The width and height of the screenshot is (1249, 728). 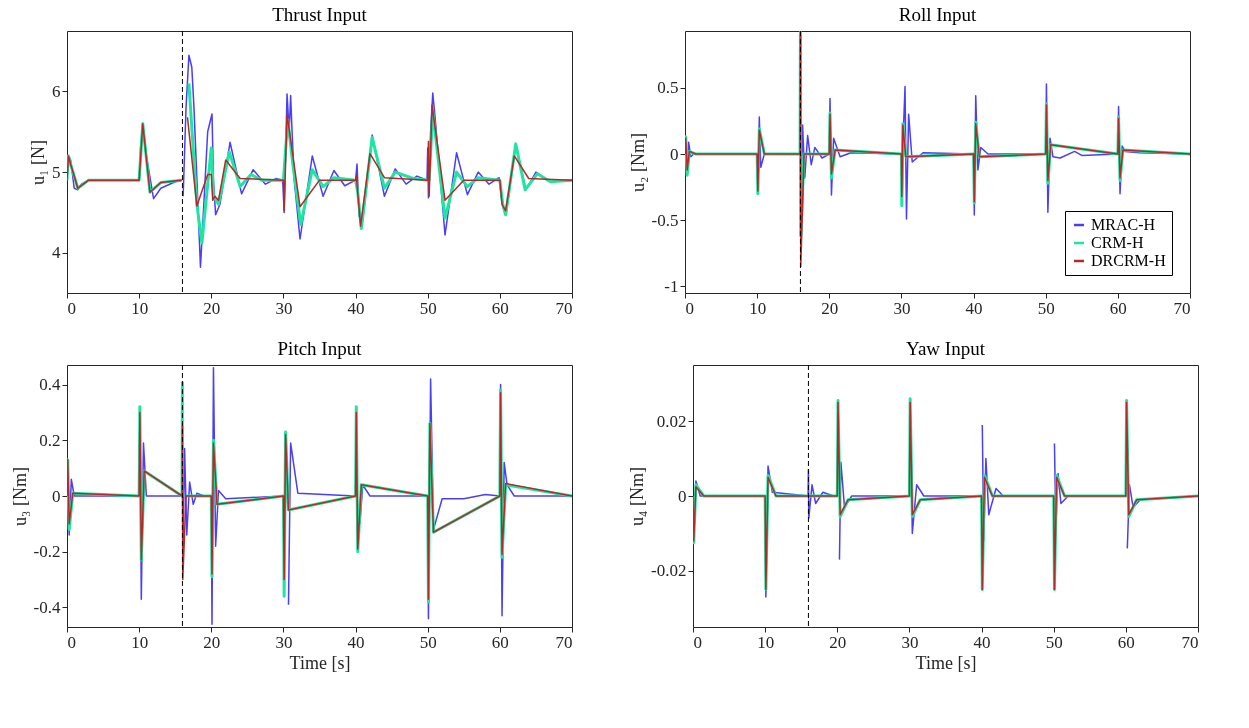 I want to click on chart-title: Thrust Input, so click(x=320, y=14).